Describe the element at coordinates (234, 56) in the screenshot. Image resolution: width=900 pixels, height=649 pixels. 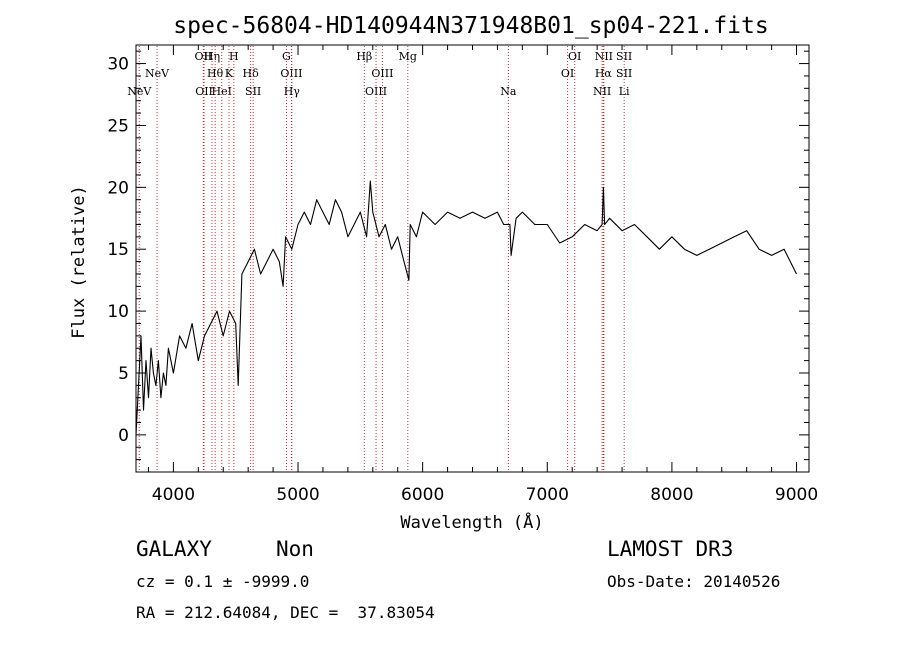
I see `emission-line-label: H` at that location.